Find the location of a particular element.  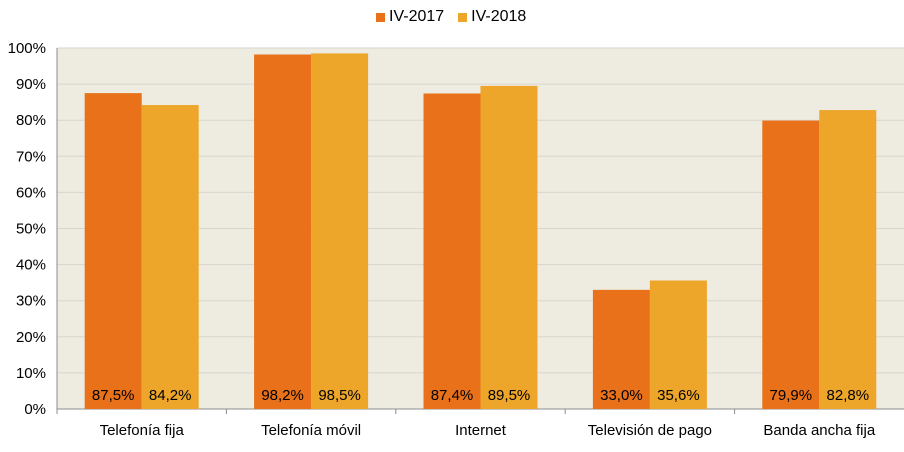

y-tick-label: 0% is located at coordinates (35, 409).